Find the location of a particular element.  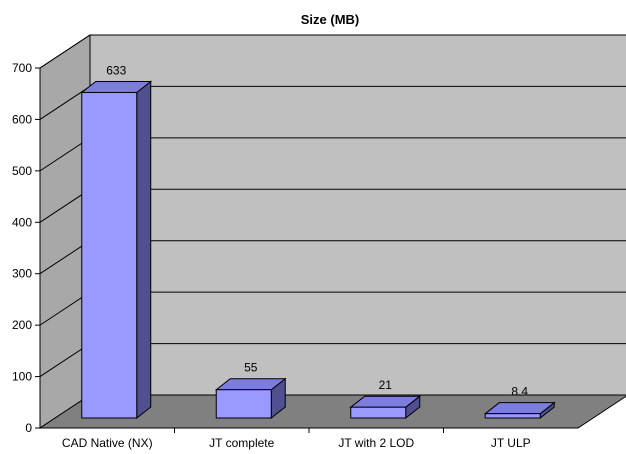

y-tick-label: 500 is located at coordinates (22, 171).